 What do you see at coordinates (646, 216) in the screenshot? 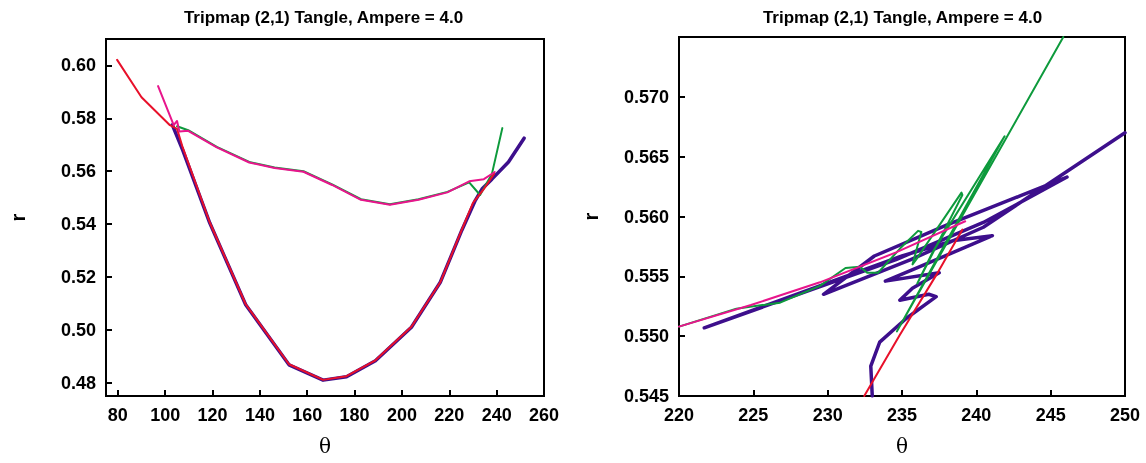
I see `y-tick-label: 0.560` at bounding box center [646, 216].